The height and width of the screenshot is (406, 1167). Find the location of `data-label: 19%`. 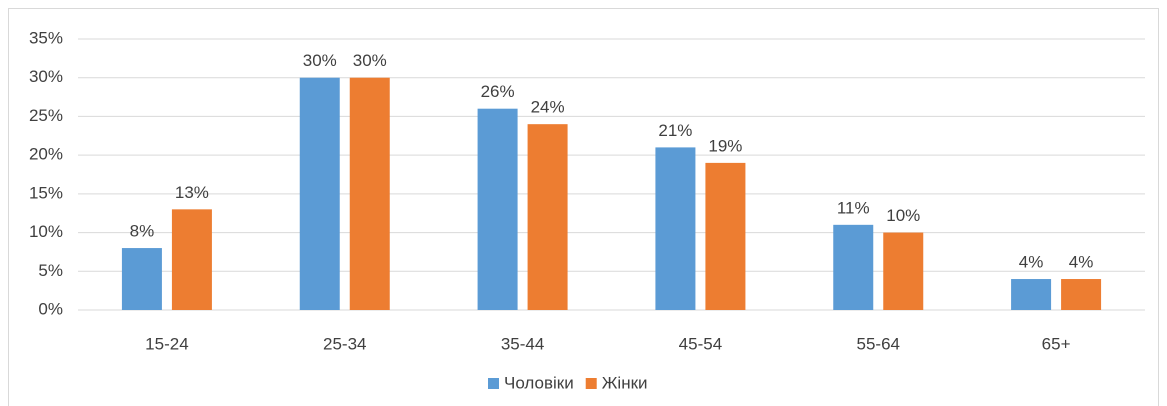

data-label: 19% is located at coordinates (725, 145).